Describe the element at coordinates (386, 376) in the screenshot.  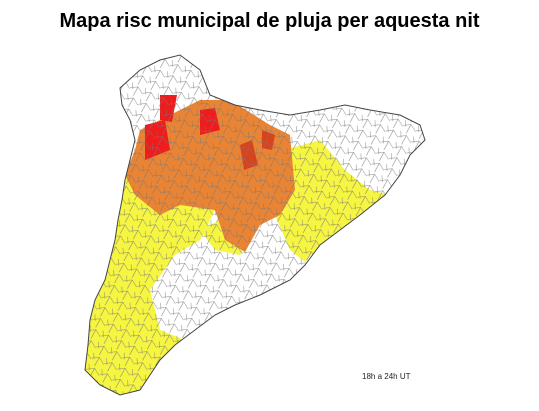
I see `time-label: 18h a 24h UT` at that location.